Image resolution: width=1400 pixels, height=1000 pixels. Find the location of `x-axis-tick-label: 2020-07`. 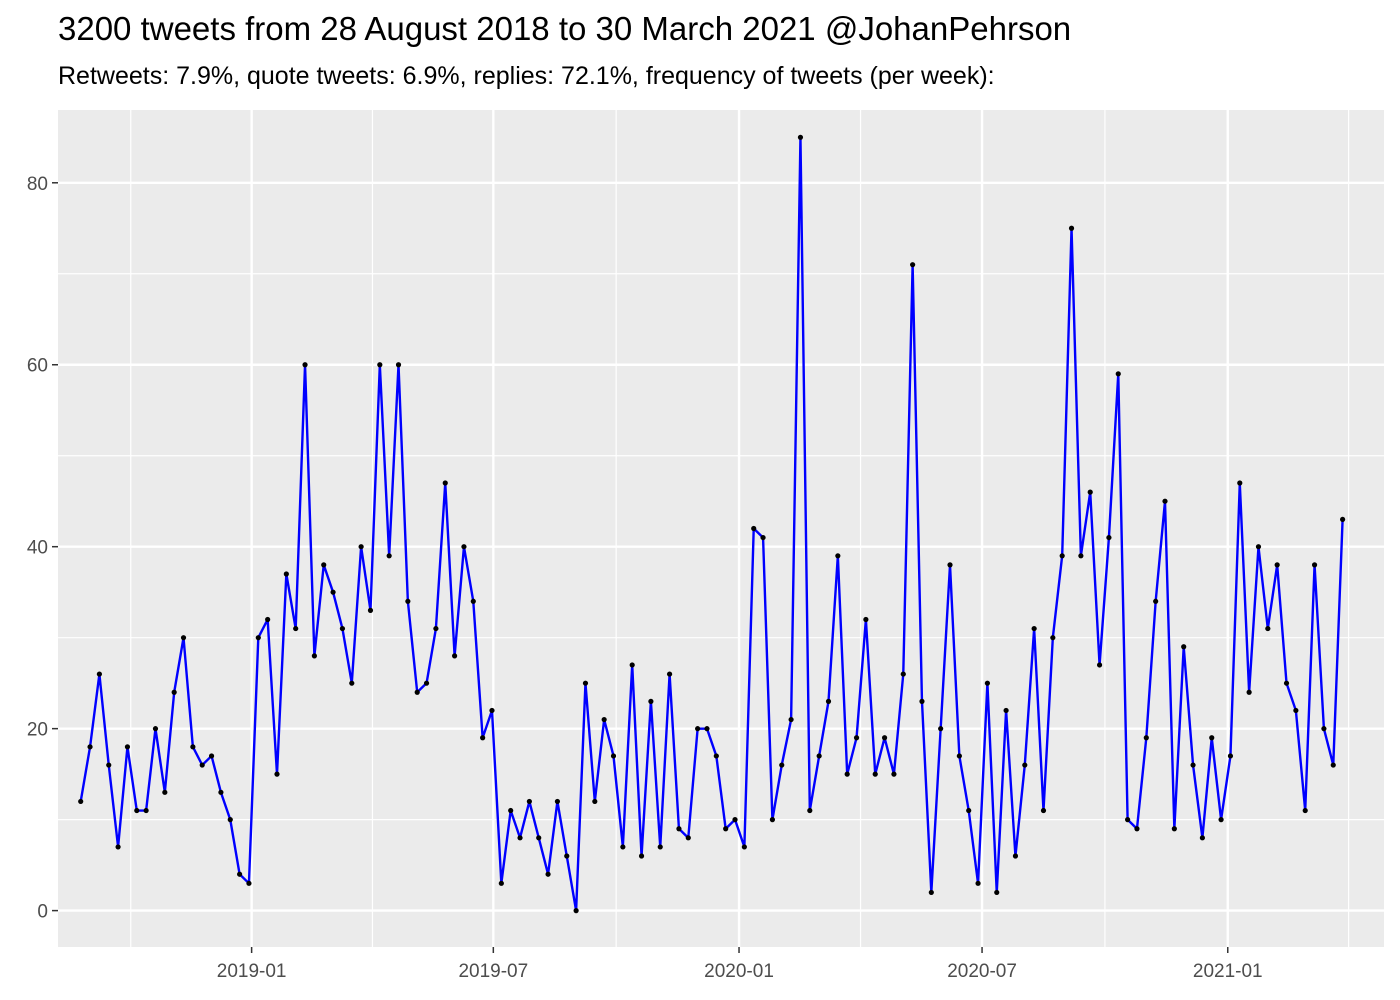

x-axis-tick-label: 2020-07 is located at coordinates (982, 971).